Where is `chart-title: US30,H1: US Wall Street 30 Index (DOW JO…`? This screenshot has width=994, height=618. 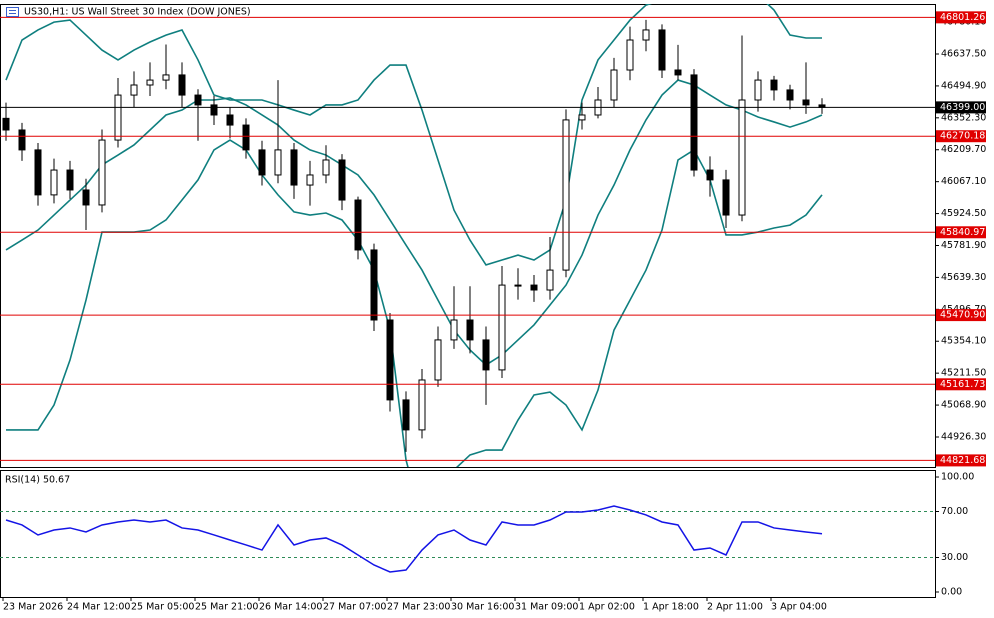
chart-title: US30,H1: US Wall Street 30 Index (DOW JO… is located at coordinates (137, 12).